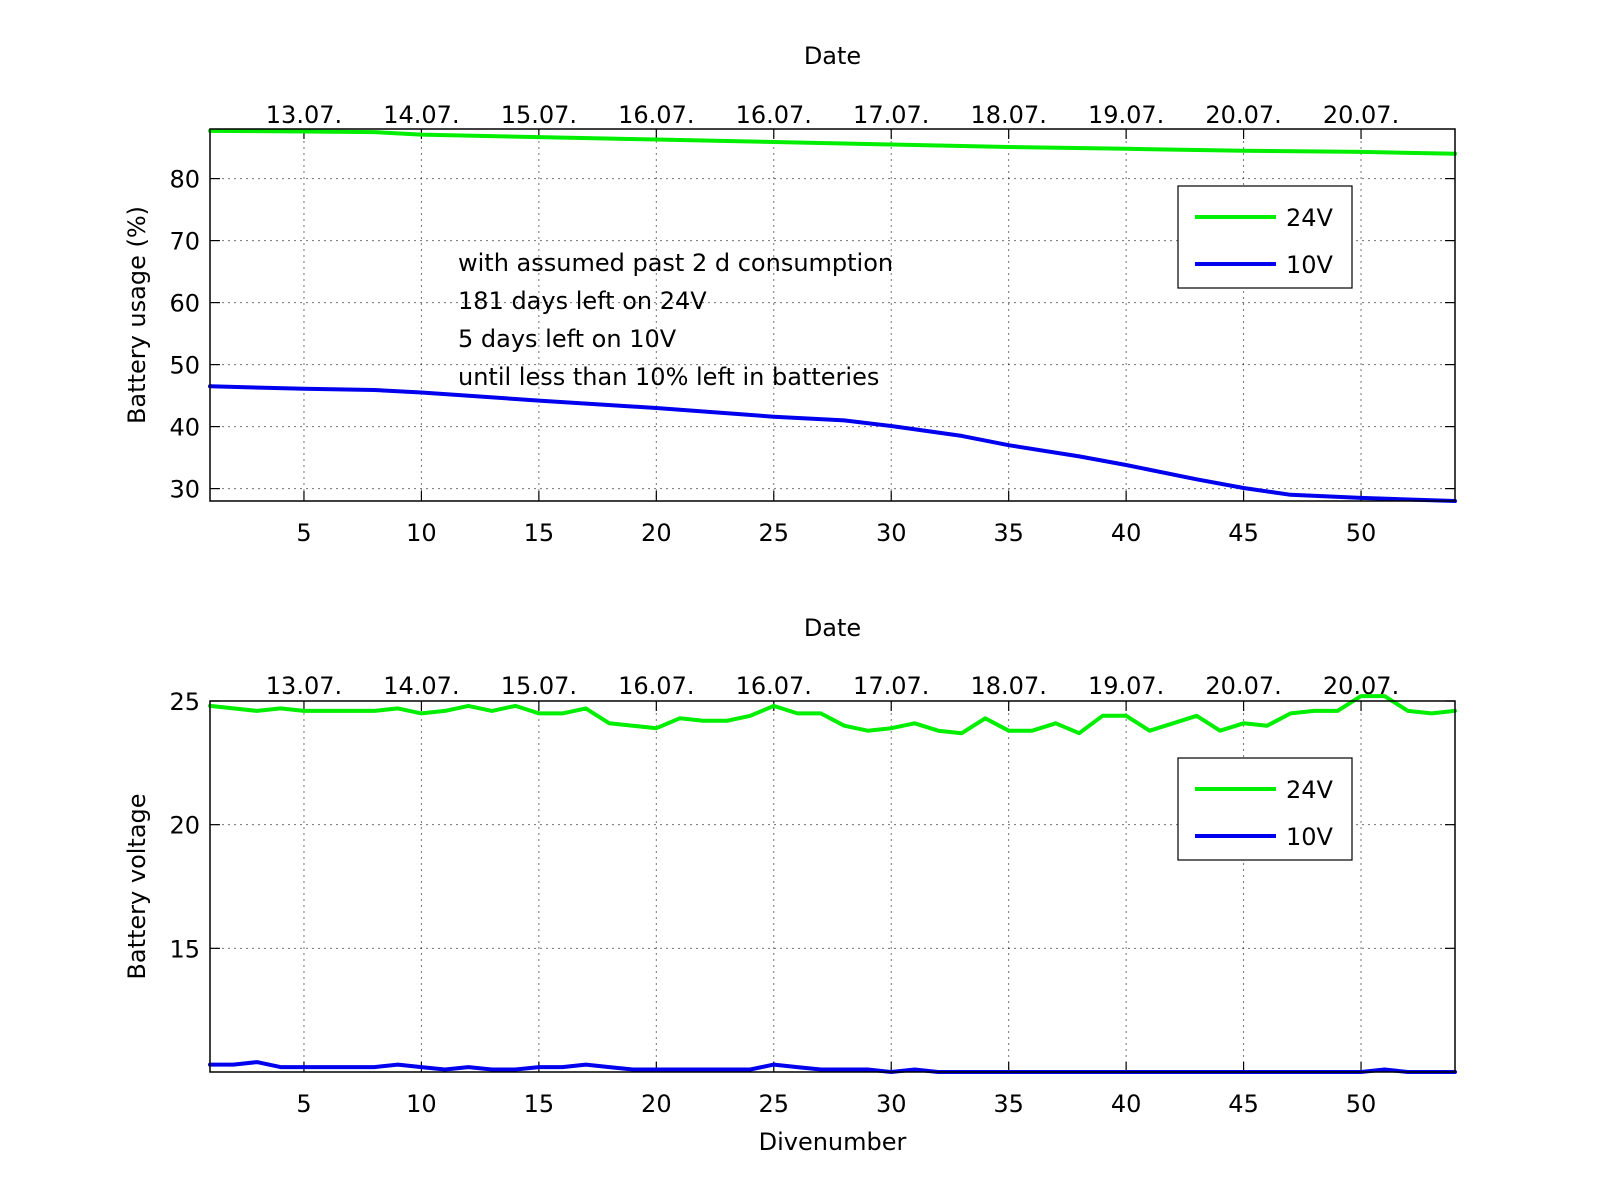 The width and height of the screenshot is (1600, 1200). What do you see at coordinates (668, 377) in the screenshot?
I see `annotation-line: until less than 10% left in batteries` at bounding box center [668, 377].